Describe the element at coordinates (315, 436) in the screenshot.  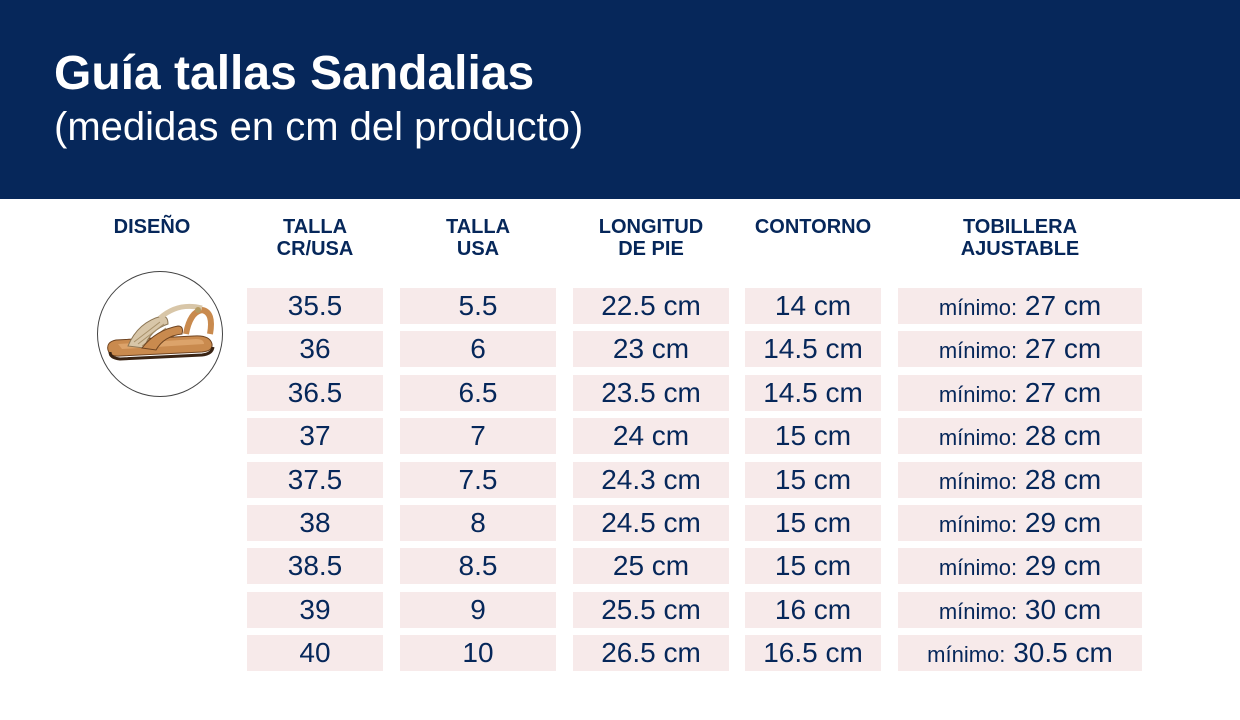
I see `cell-talla-cr: 37` at that location.